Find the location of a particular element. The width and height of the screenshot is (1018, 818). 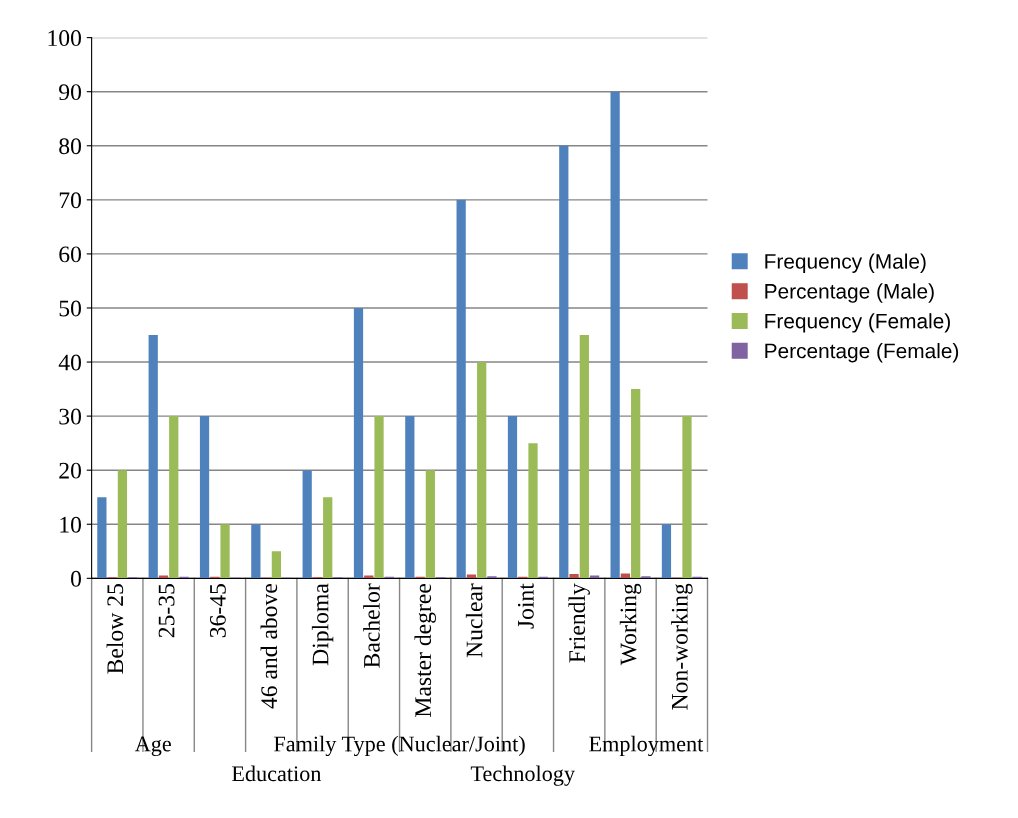

text: Employment is located at coordinates (646, 746).